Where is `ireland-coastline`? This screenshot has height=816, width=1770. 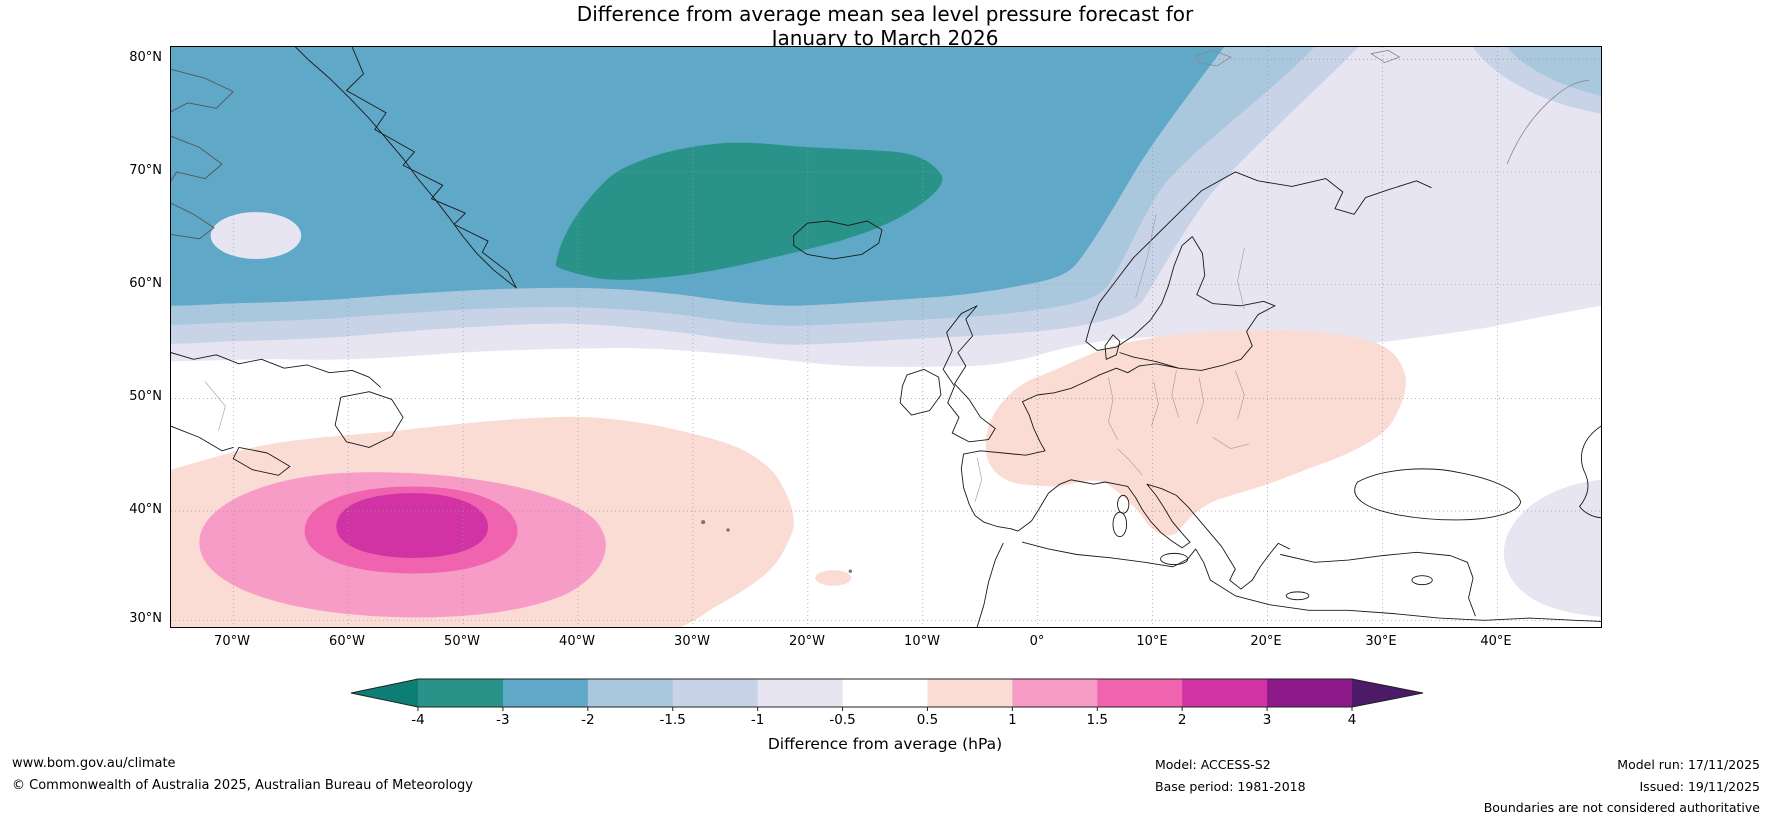
ireland-coastline is located at coordinates (920, 392).